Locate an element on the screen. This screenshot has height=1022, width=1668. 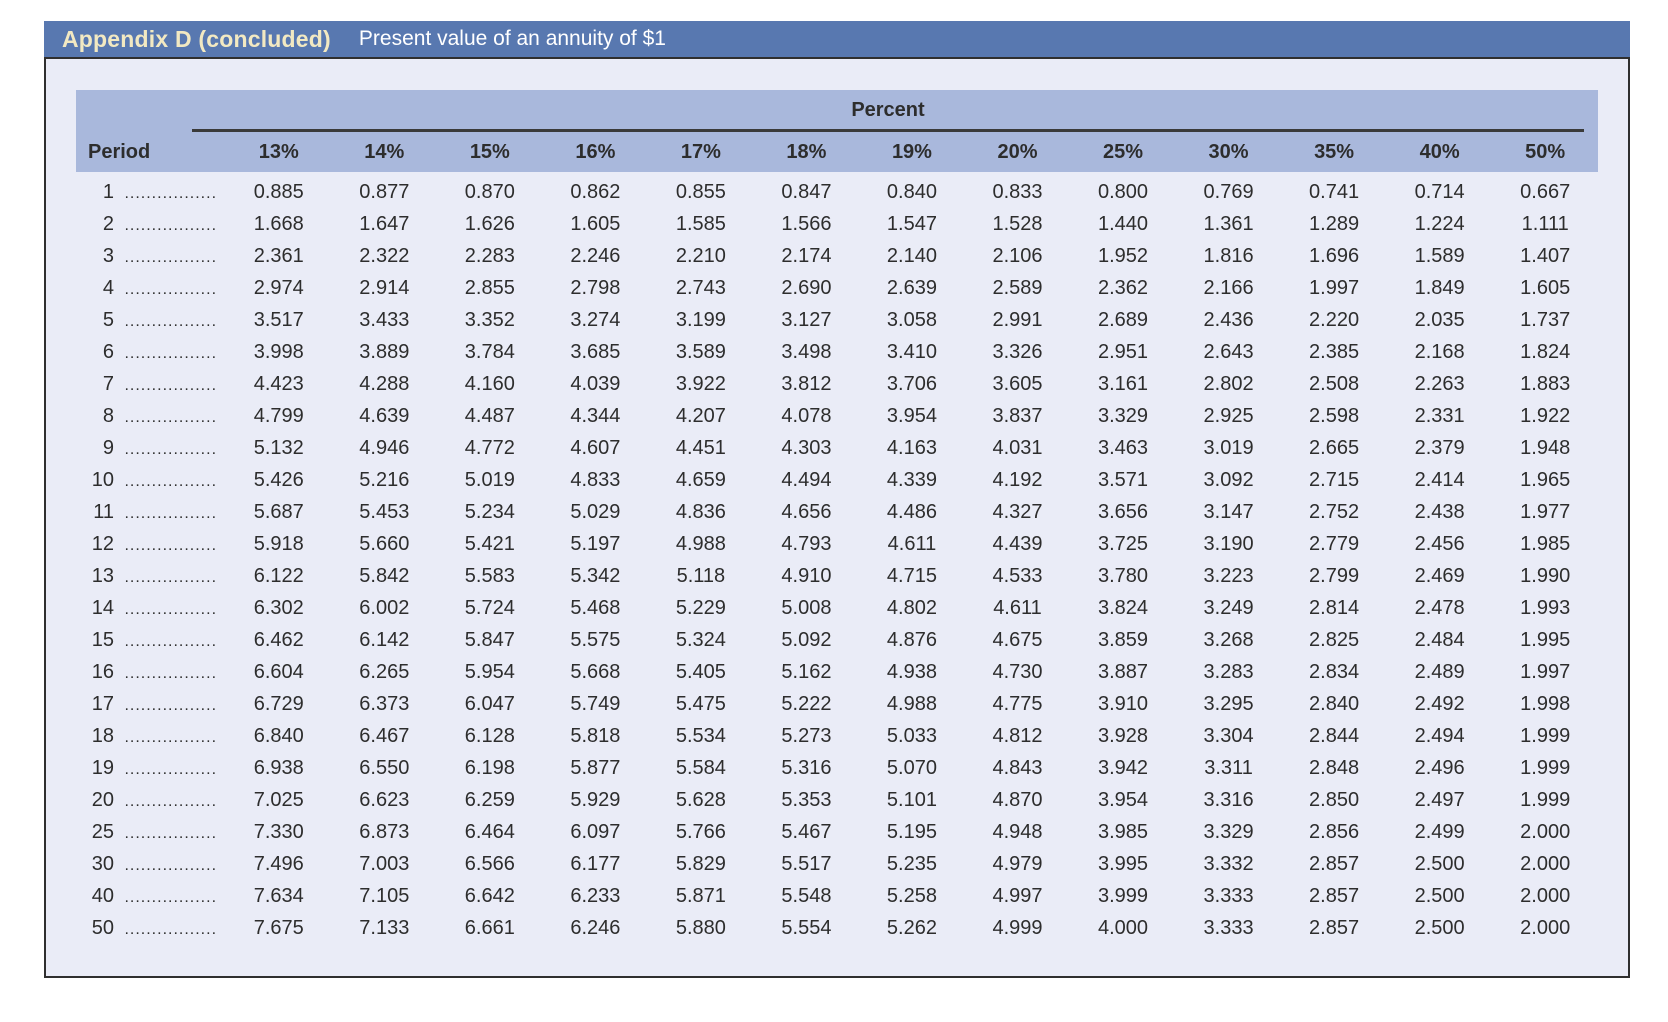
value-cell: 4.938 is located at coordinates (911, 671).